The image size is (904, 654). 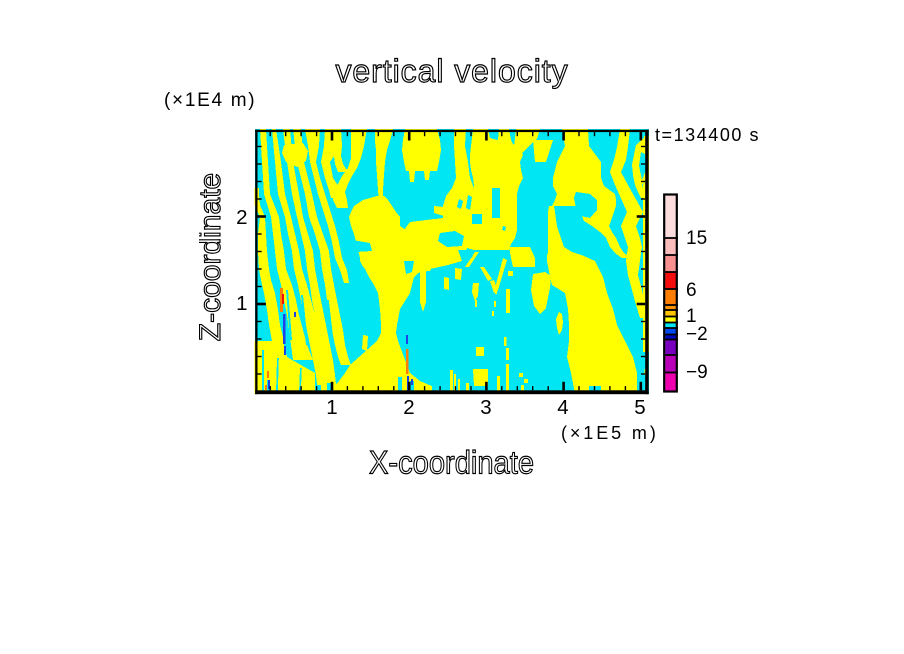 I want to click on svg-text: vertical velocity, so click(x=451, y=71).